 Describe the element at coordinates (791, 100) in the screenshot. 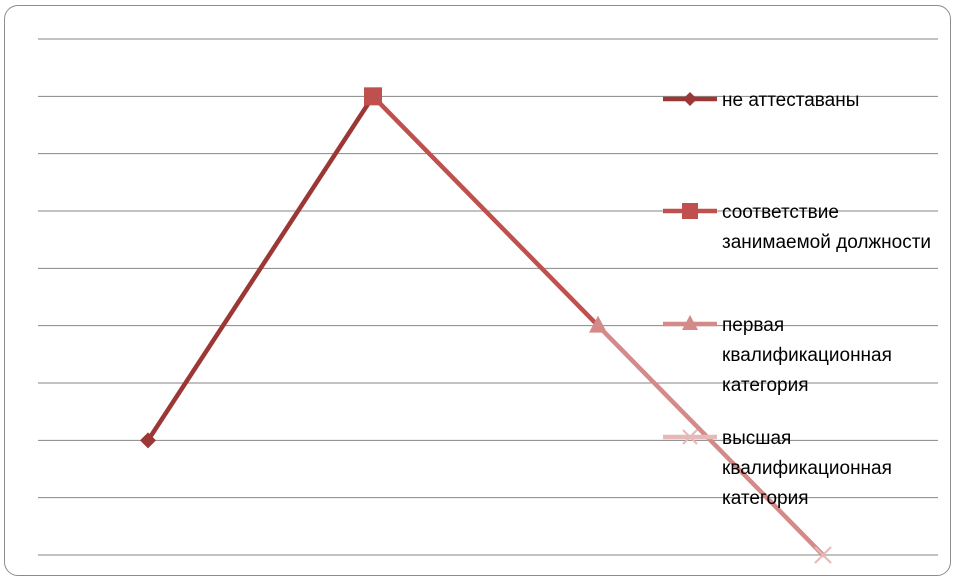

I see `legend-label-1: не аттеставаны` at that location.